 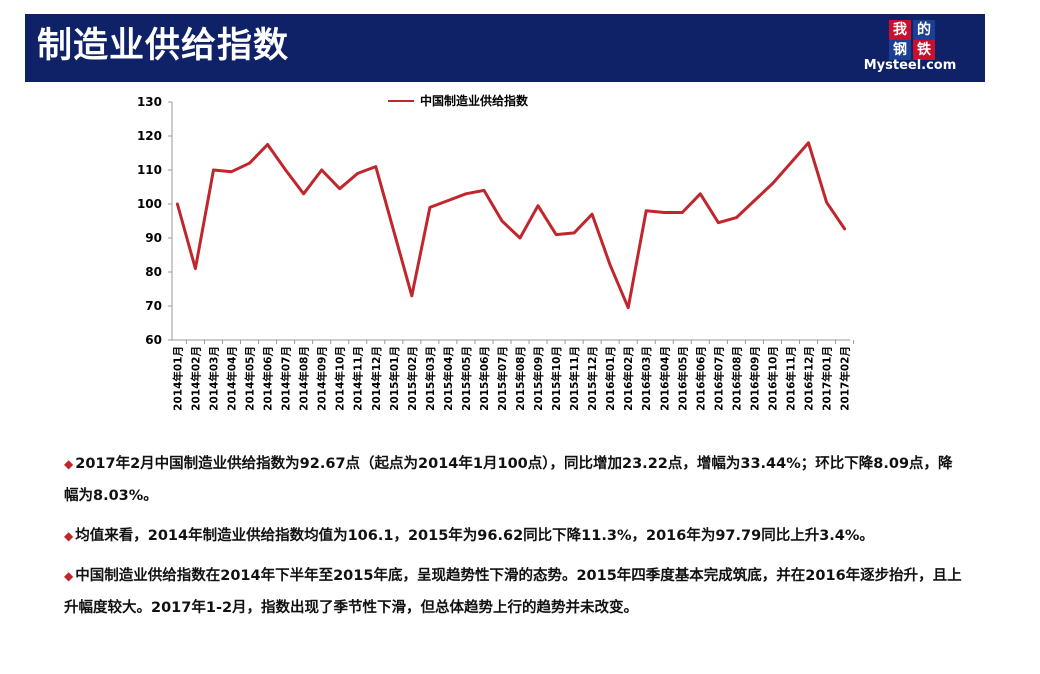 I want to click on x-tick-label: 2014年05月, so click(x=250, y=378).